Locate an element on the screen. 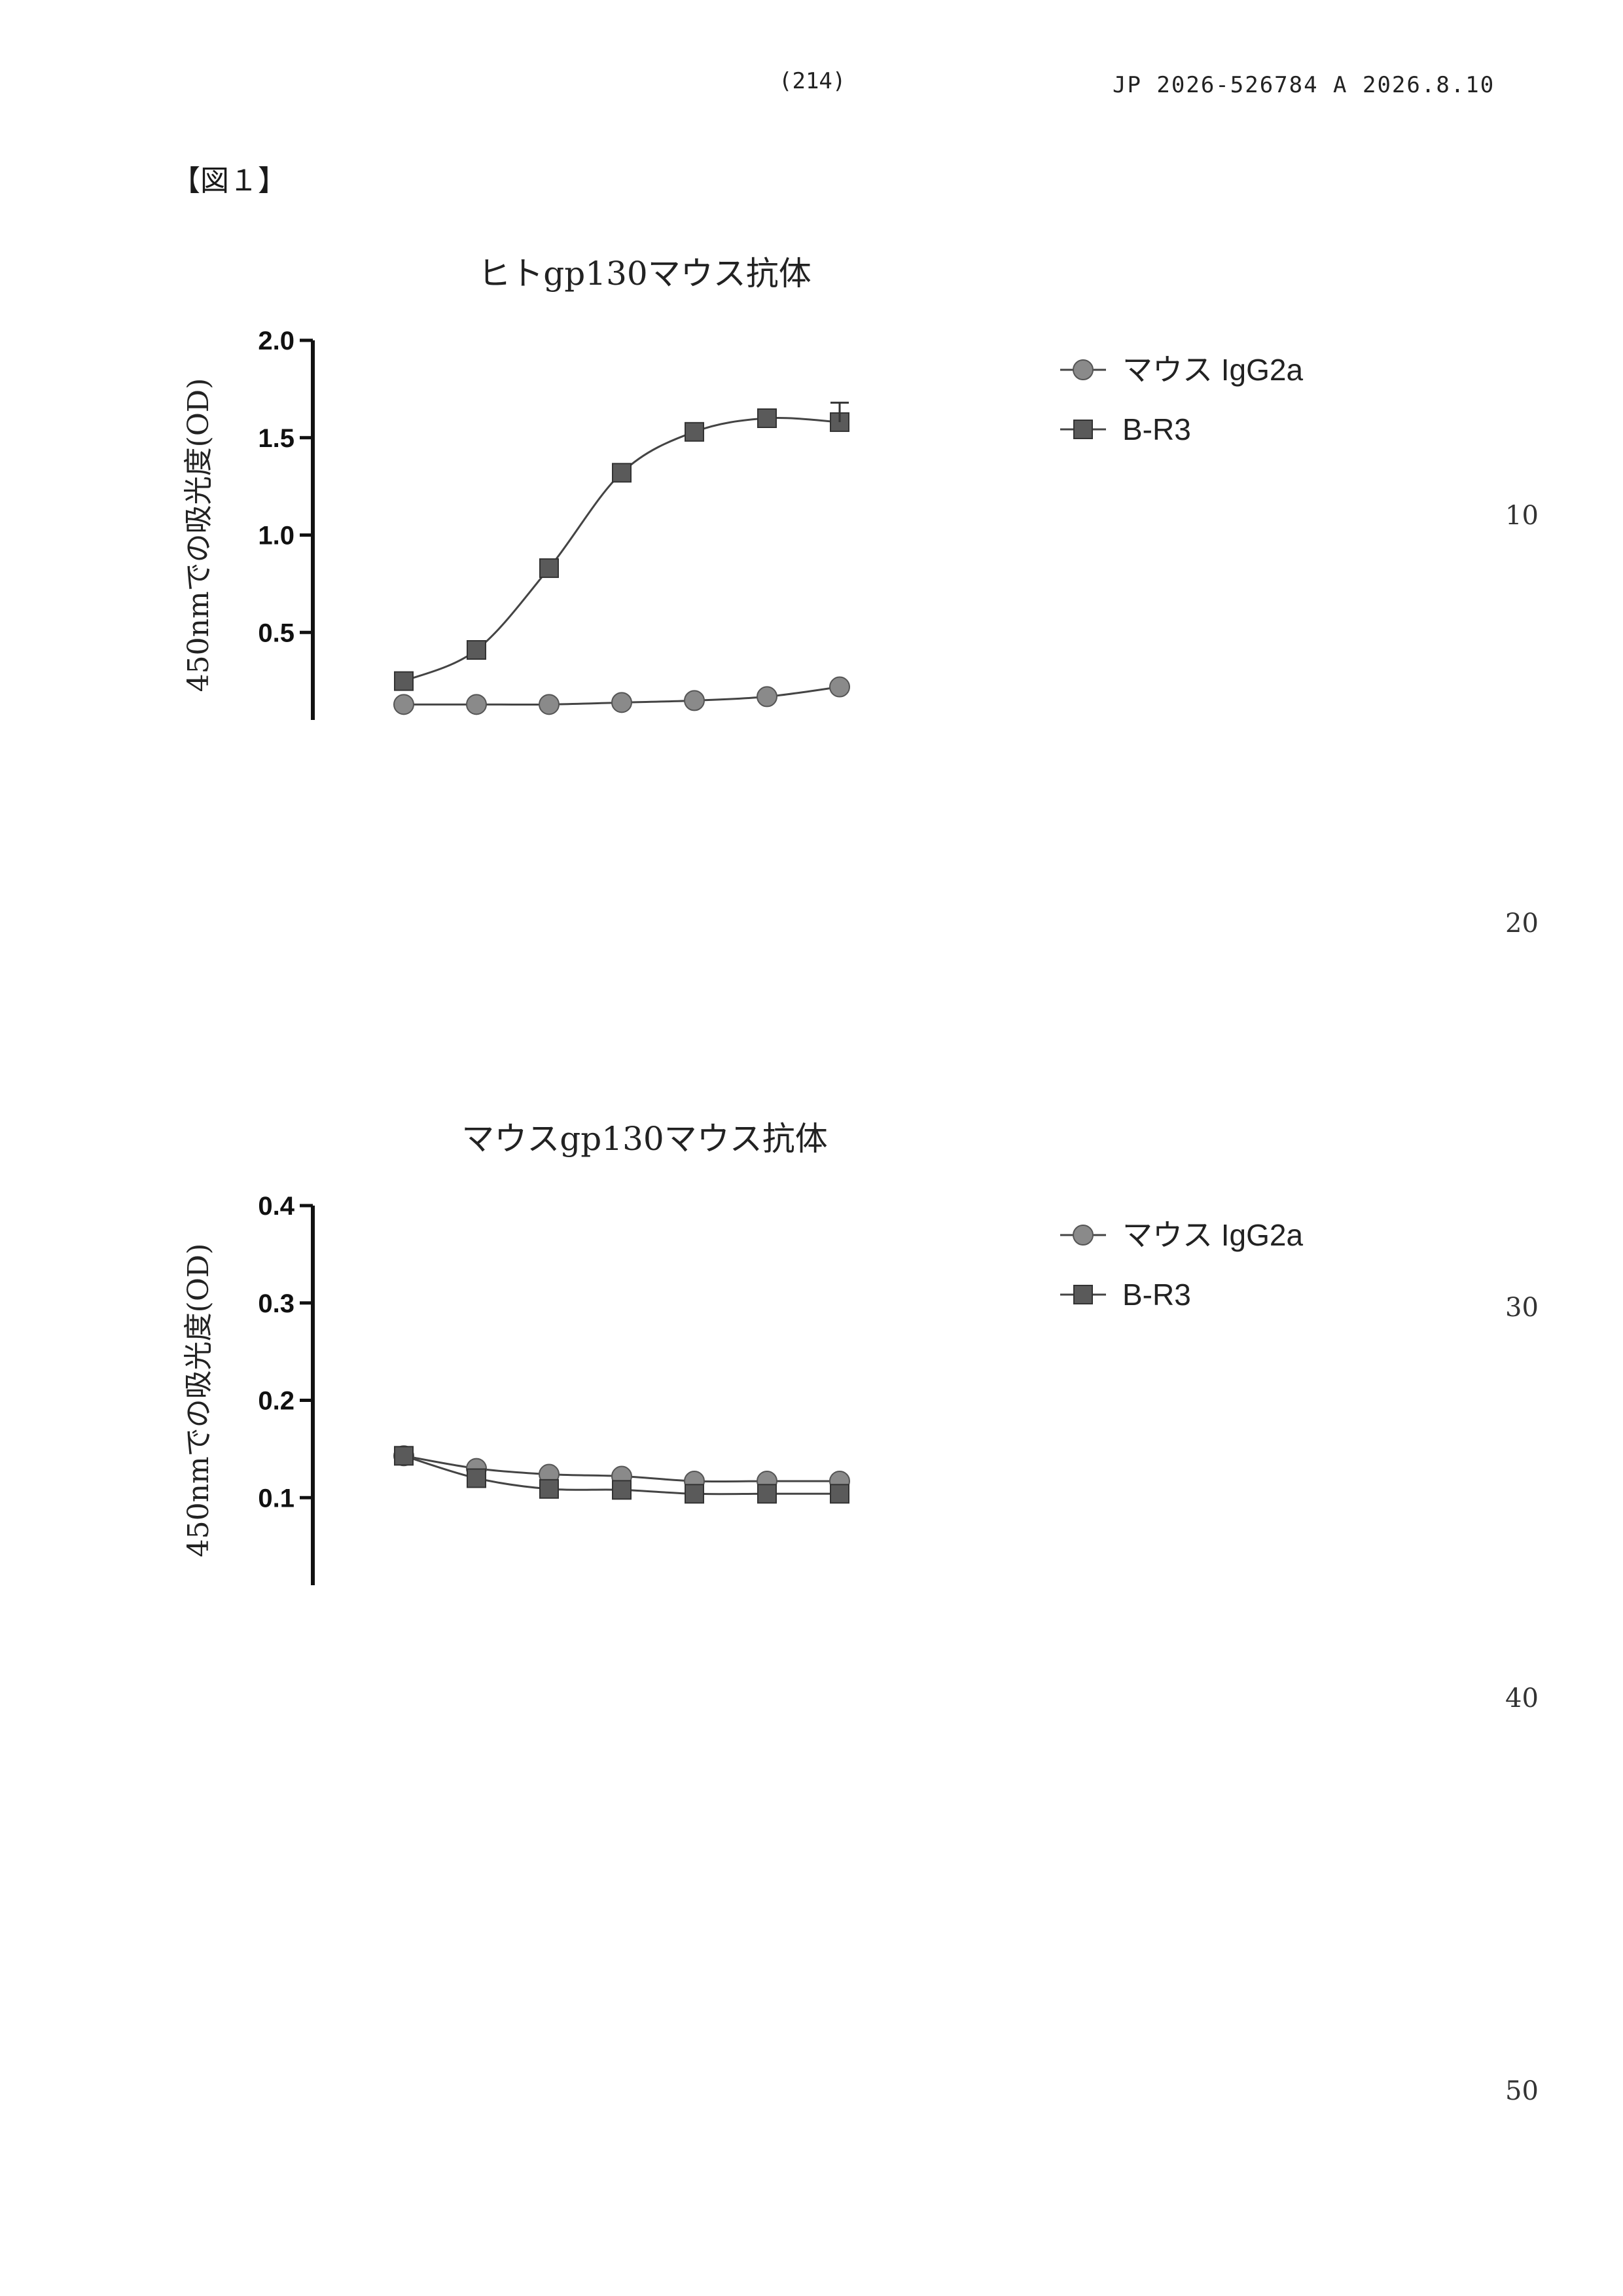  y-tick-label: 1.5 is located at coordinates (276, 438).